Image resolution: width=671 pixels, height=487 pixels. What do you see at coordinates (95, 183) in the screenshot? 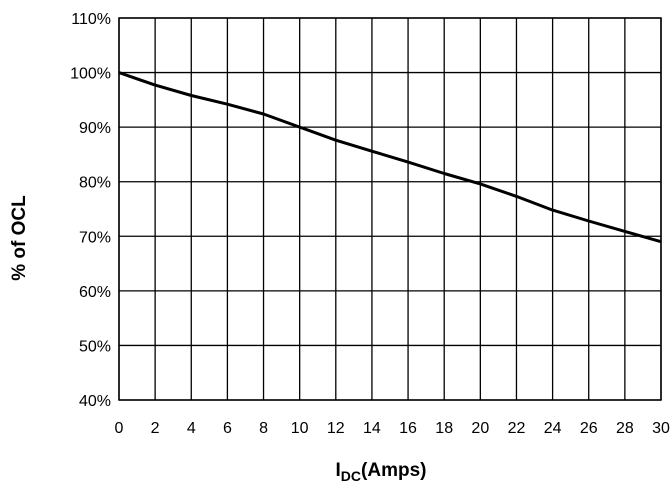
I see `y-tick-label: 80%` at bounding box center [95, 183].